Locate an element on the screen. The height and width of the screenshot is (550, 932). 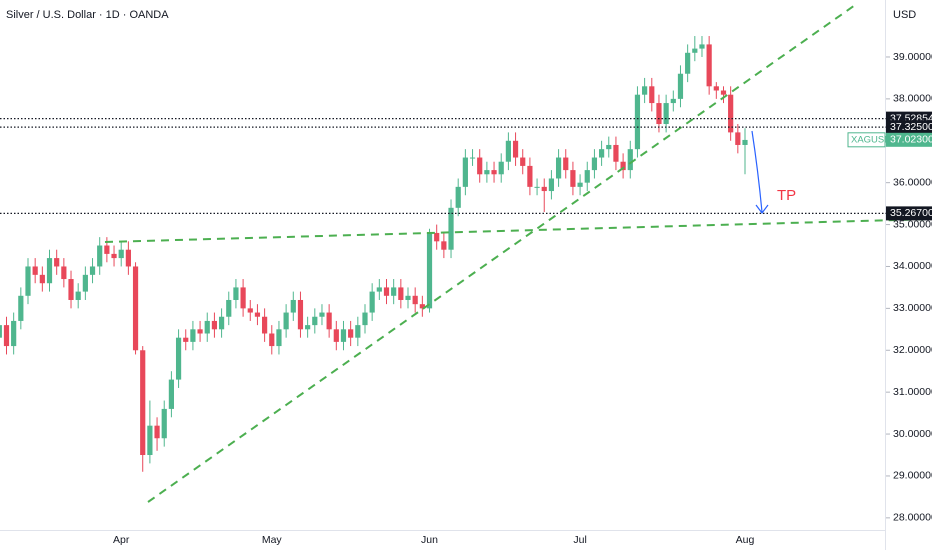
last-price-tag is located at coordinates (866, 140).